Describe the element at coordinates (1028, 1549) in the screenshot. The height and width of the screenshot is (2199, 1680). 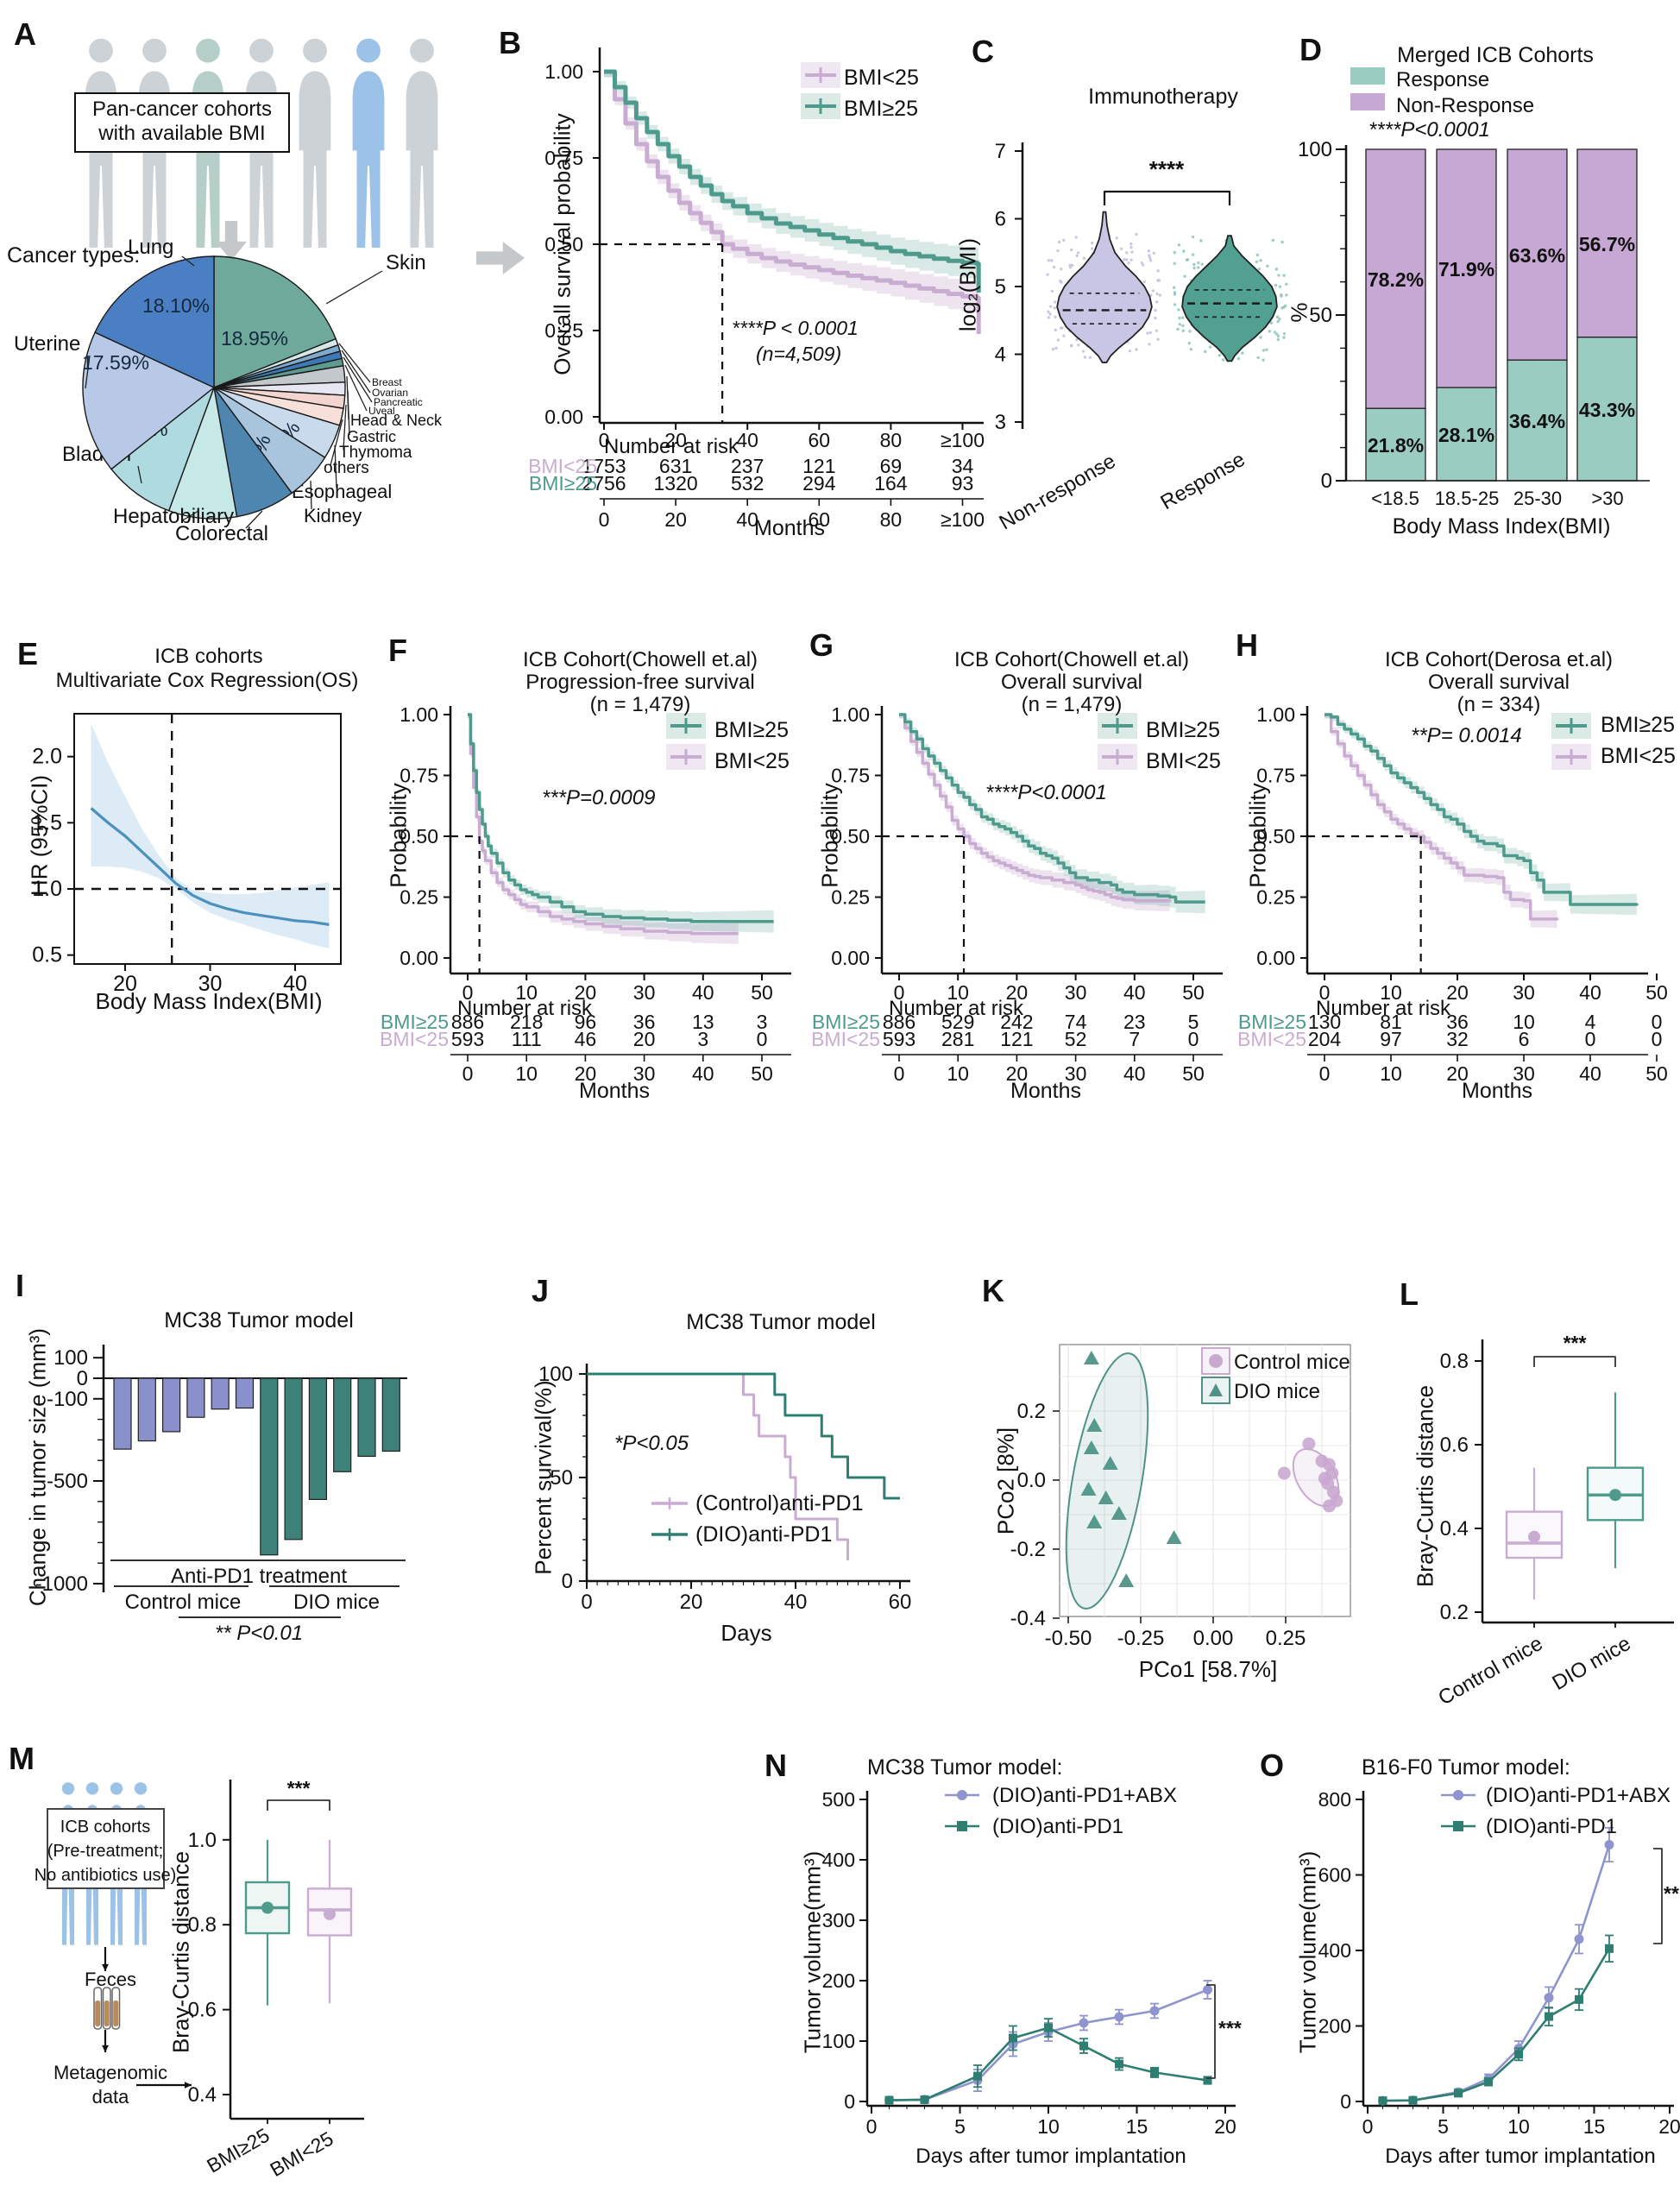
I see `tick-label: -0.2` at that location.